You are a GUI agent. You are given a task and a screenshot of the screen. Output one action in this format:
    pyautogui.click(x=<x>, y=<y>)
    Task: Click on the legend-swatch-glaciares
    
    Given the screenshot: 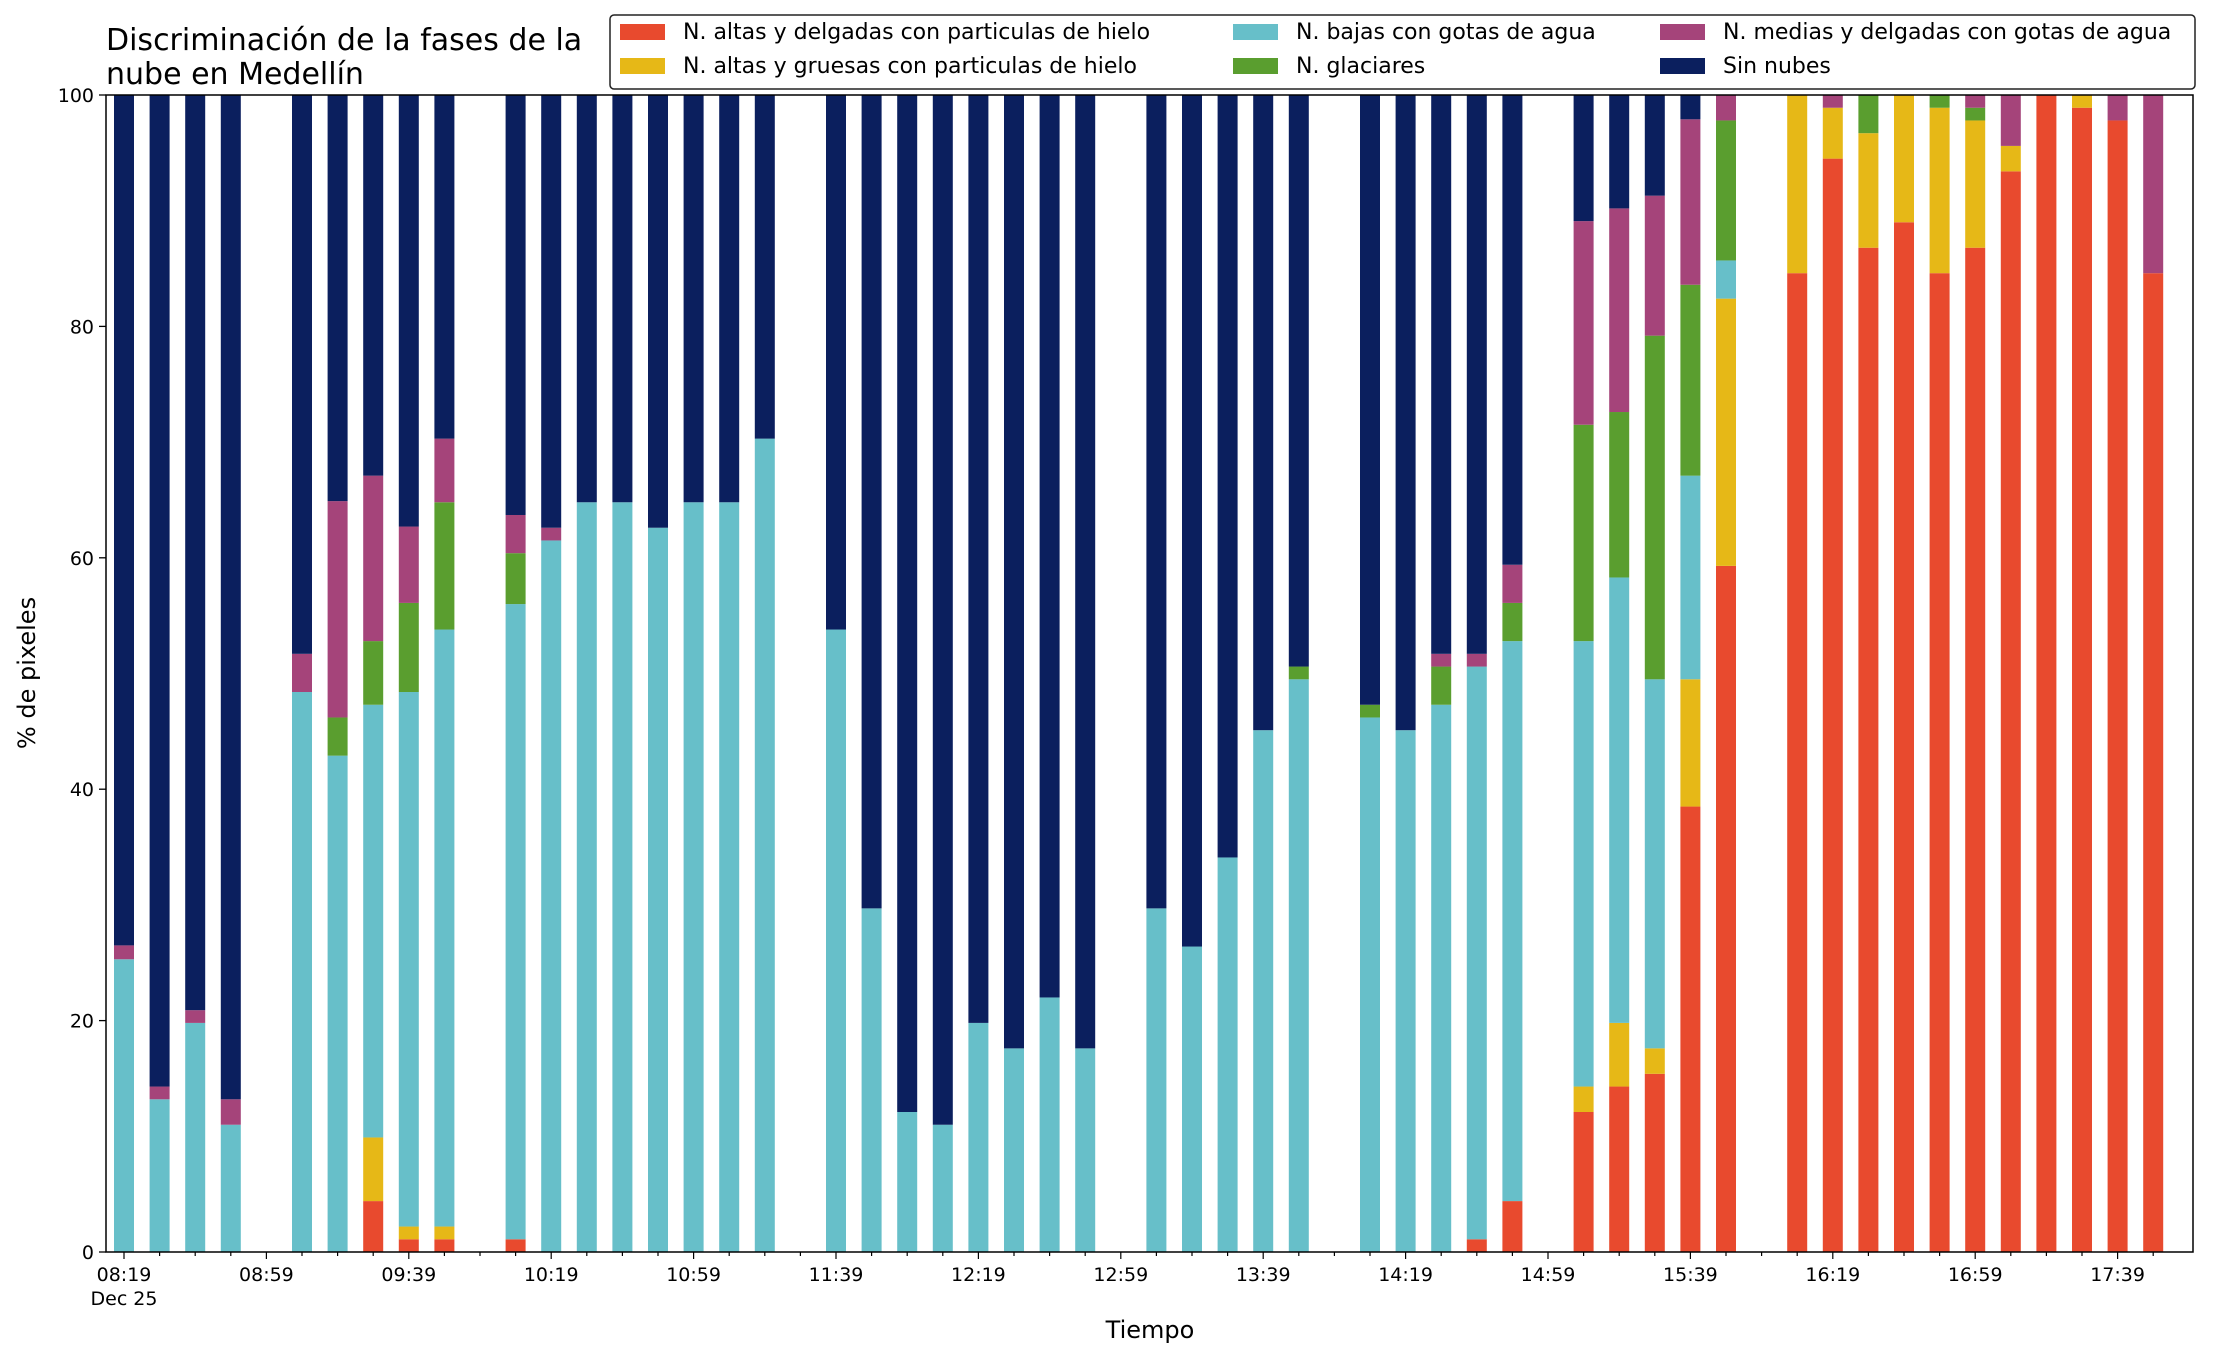 What is the action you would take?
    pyautogui.click(x=1255, y=66)
    